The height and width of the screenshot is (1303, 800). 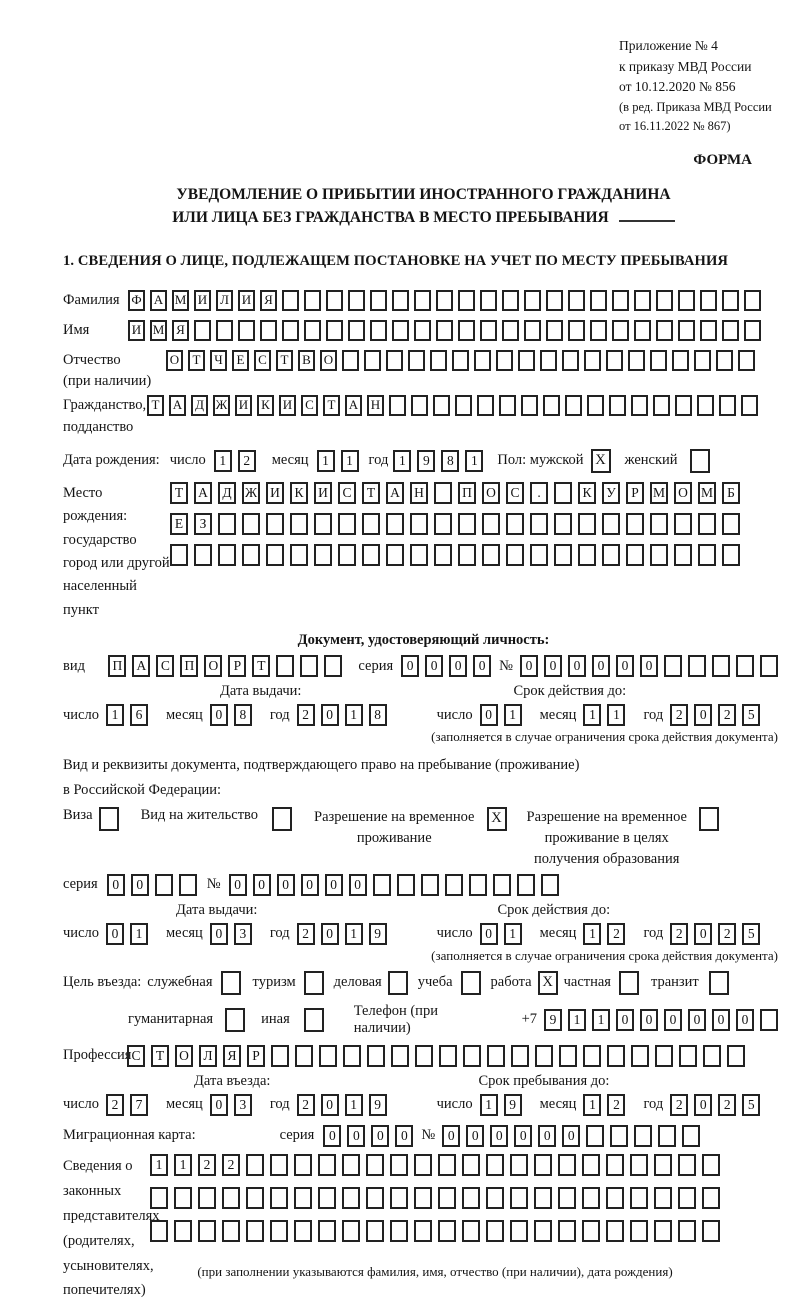 I want to click on char-box: 8, so click(x=242, y=715).